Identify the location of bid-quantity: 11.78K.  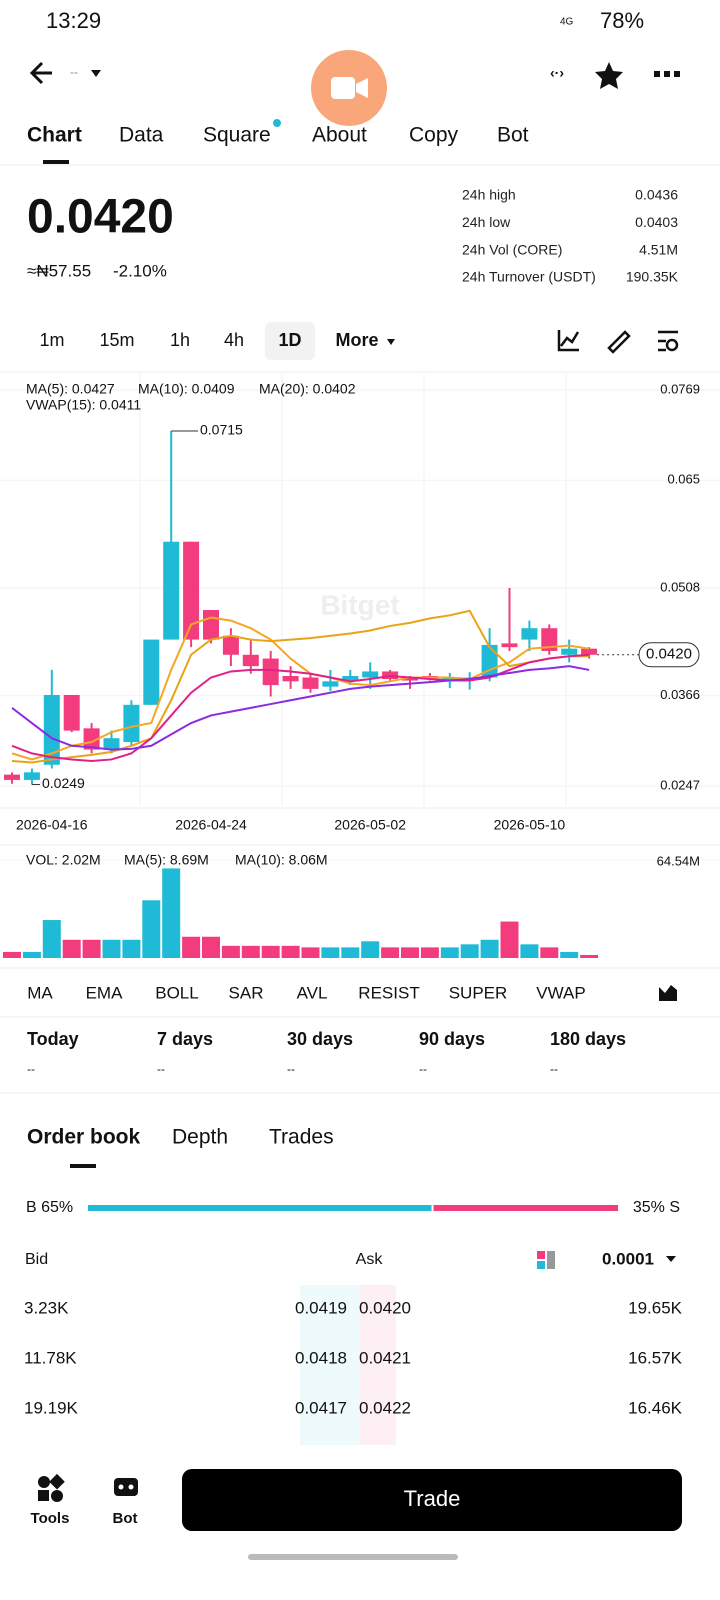
(50, 1357).